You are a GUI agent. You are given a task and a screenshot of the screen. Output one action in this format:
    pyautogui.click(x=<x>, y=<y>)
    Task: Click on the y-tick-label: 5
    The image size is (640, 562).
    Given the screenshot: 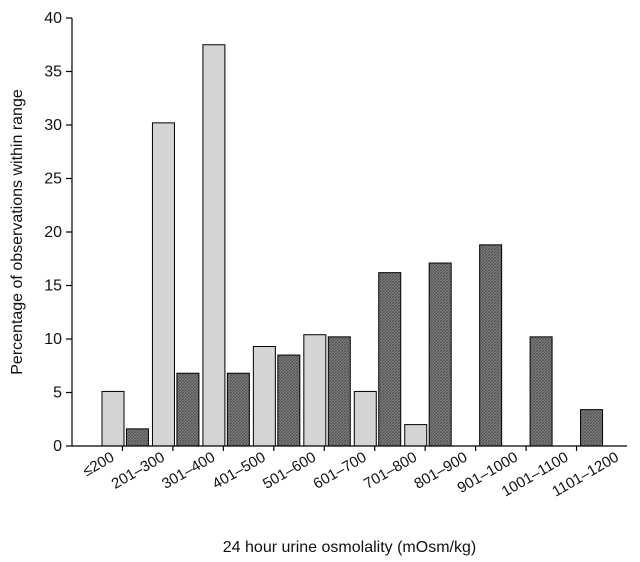 What is the action you would take?
    pyautogui.click(x=57, y=393)
    